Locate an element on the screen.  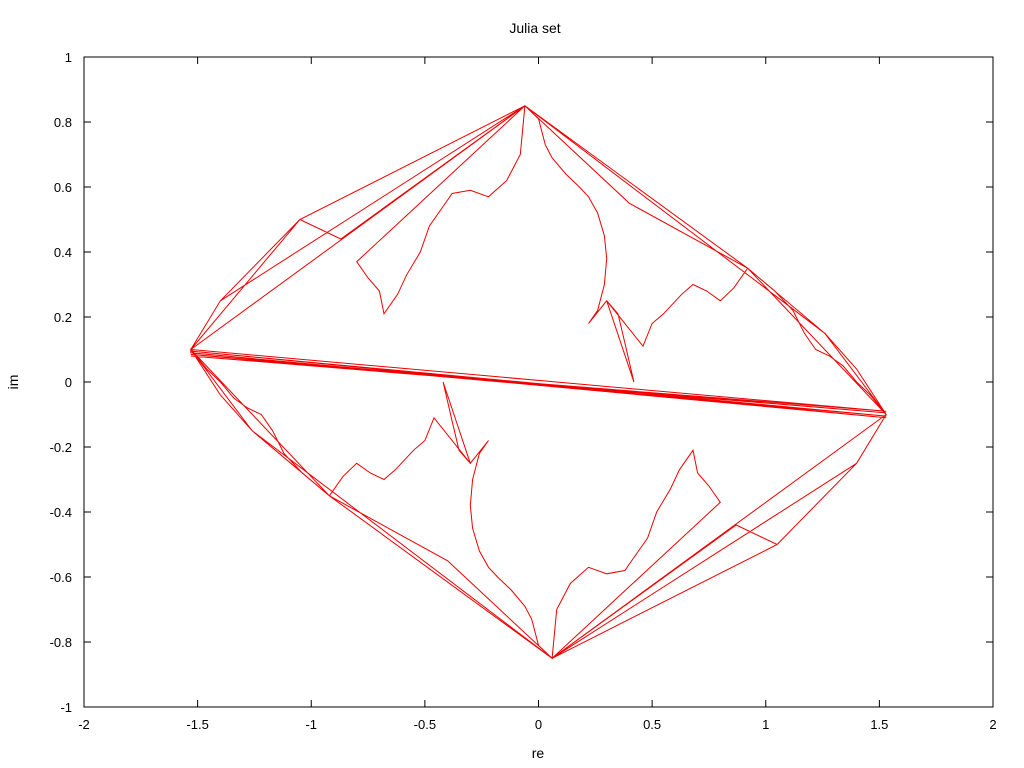
y-axis-title: im is located at coordinates (13, 382).